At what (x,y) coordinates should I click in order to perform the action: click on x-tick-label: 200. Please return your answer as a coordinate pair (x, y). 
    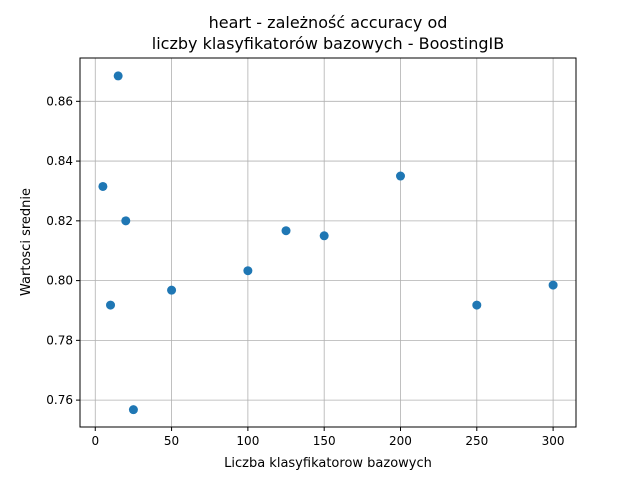
    Looking at the image, I should click on (400, 441).